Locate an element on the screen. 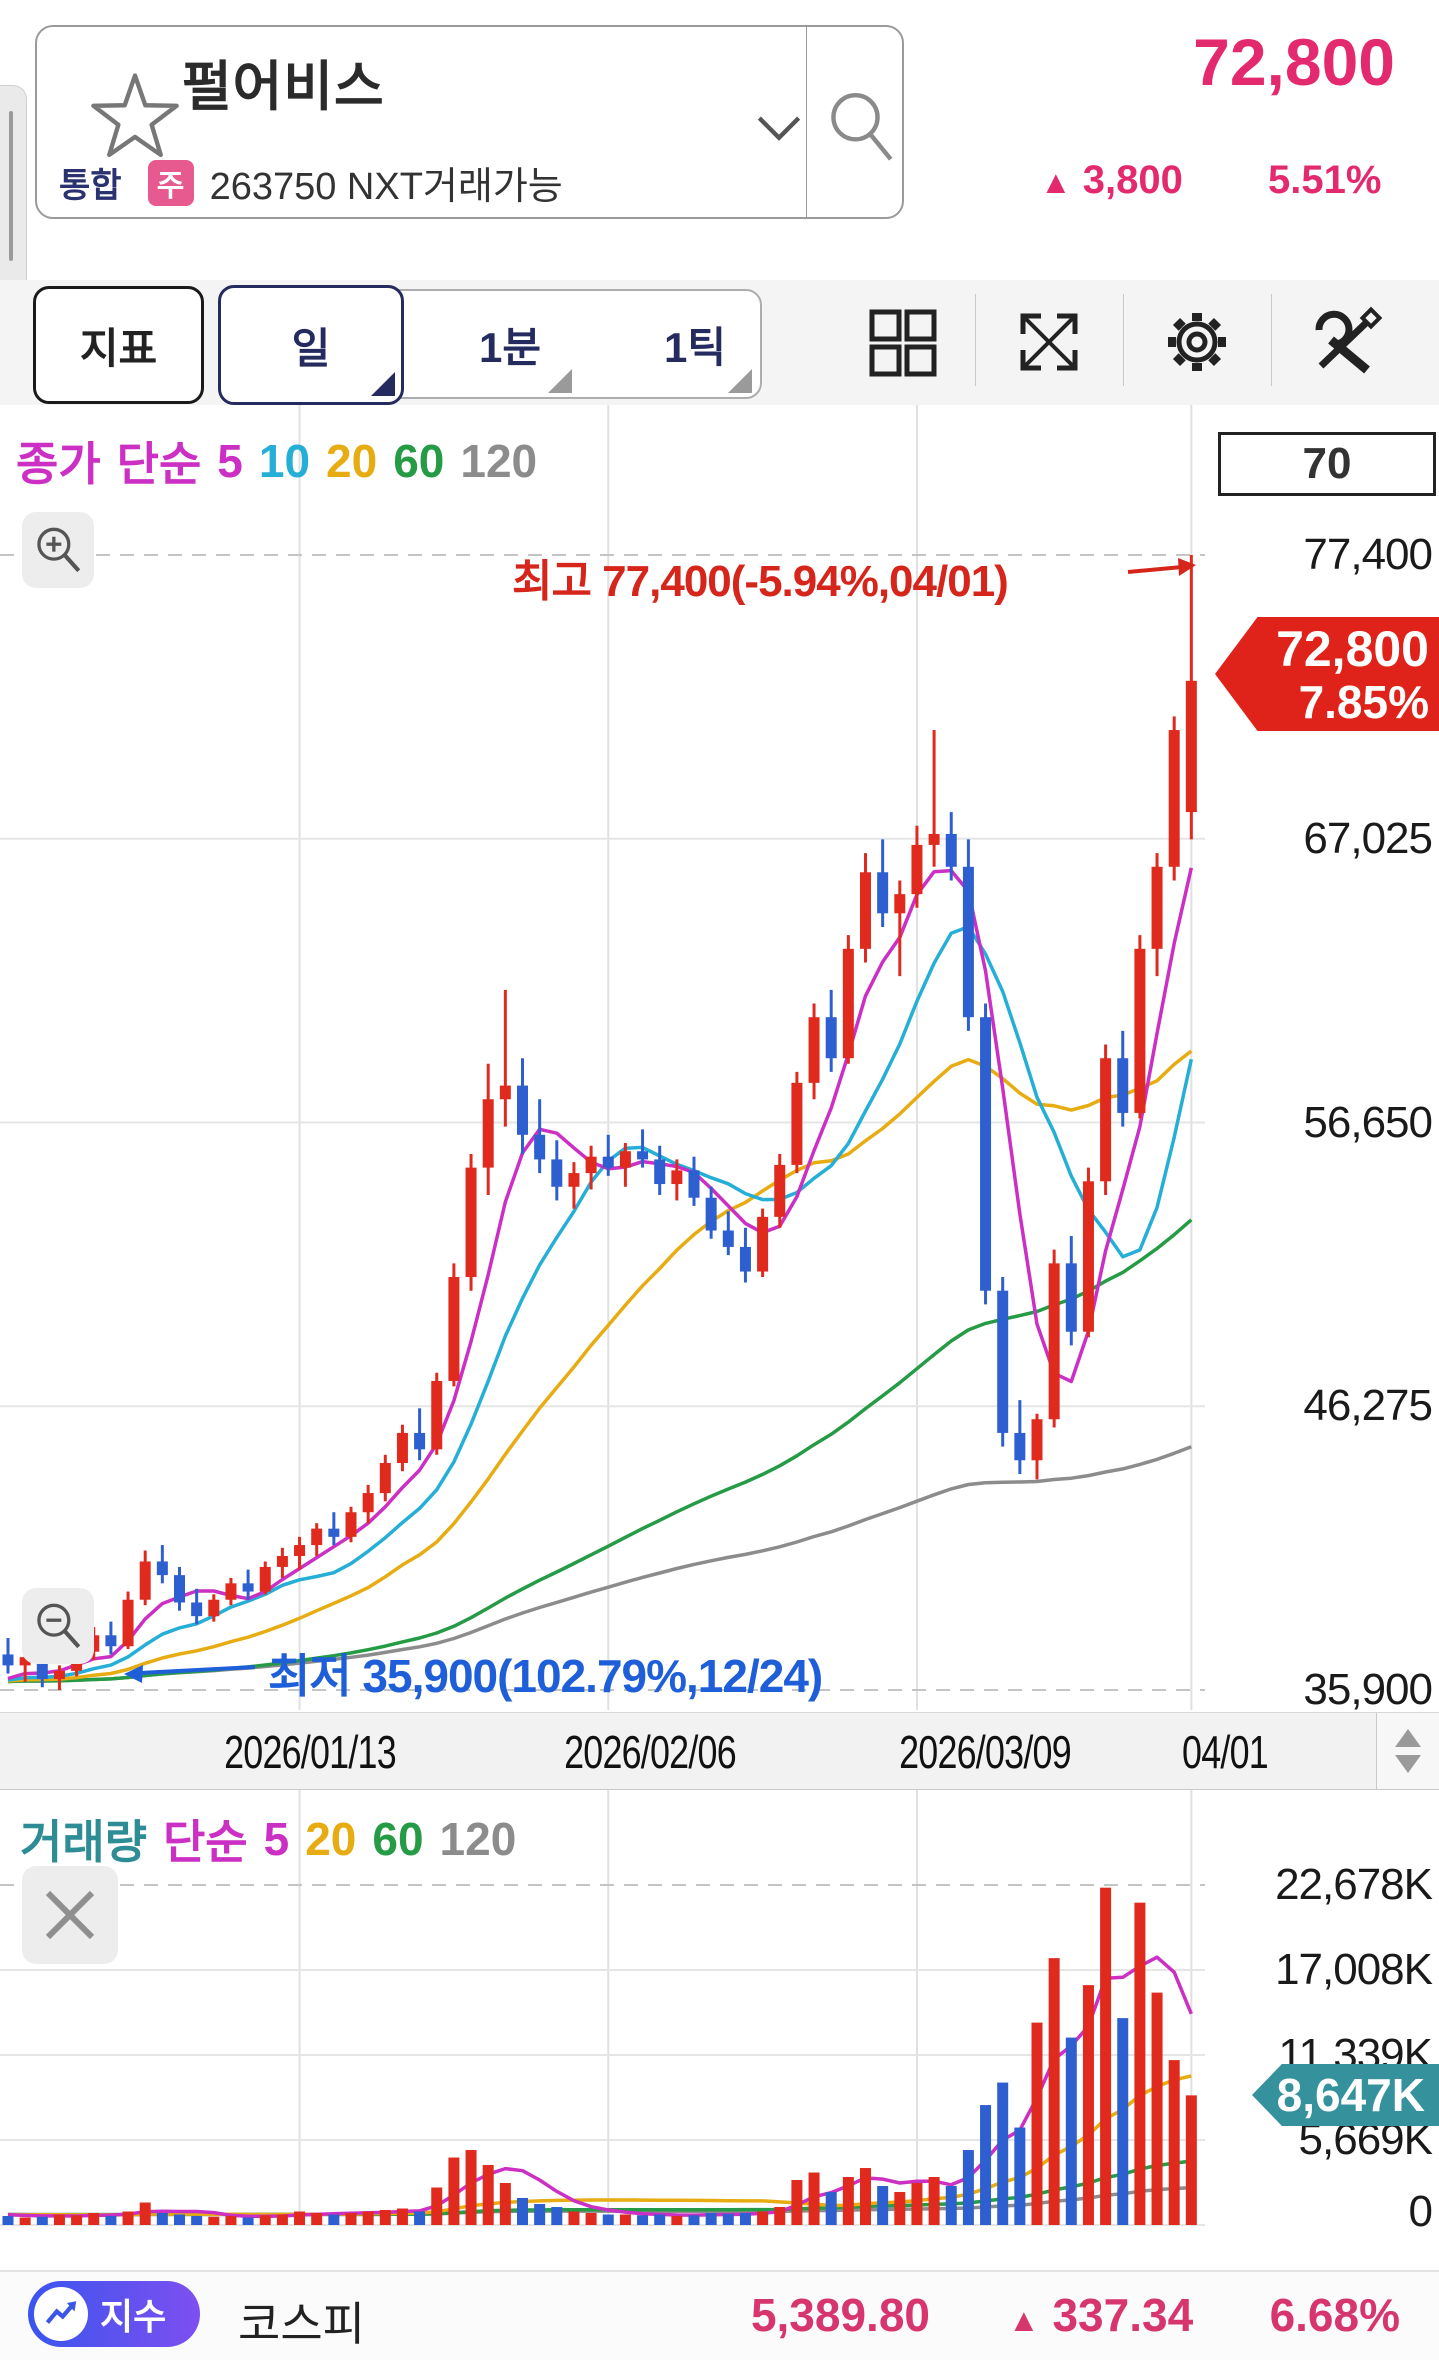 The image size is (1439, 2360). timeframe-1min-button: 1분 is located at coordinates (510, 347).